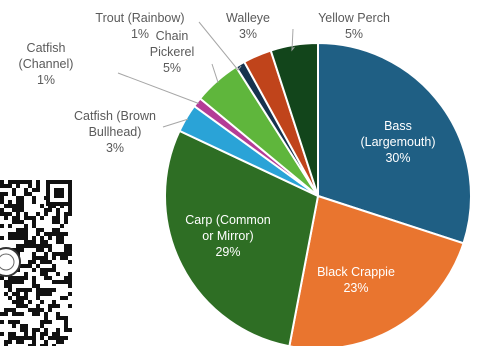  What do you see at coordinates (206, 74) in the screenshot?
I see `label-leader-lines` at bounding box center [206, 74].